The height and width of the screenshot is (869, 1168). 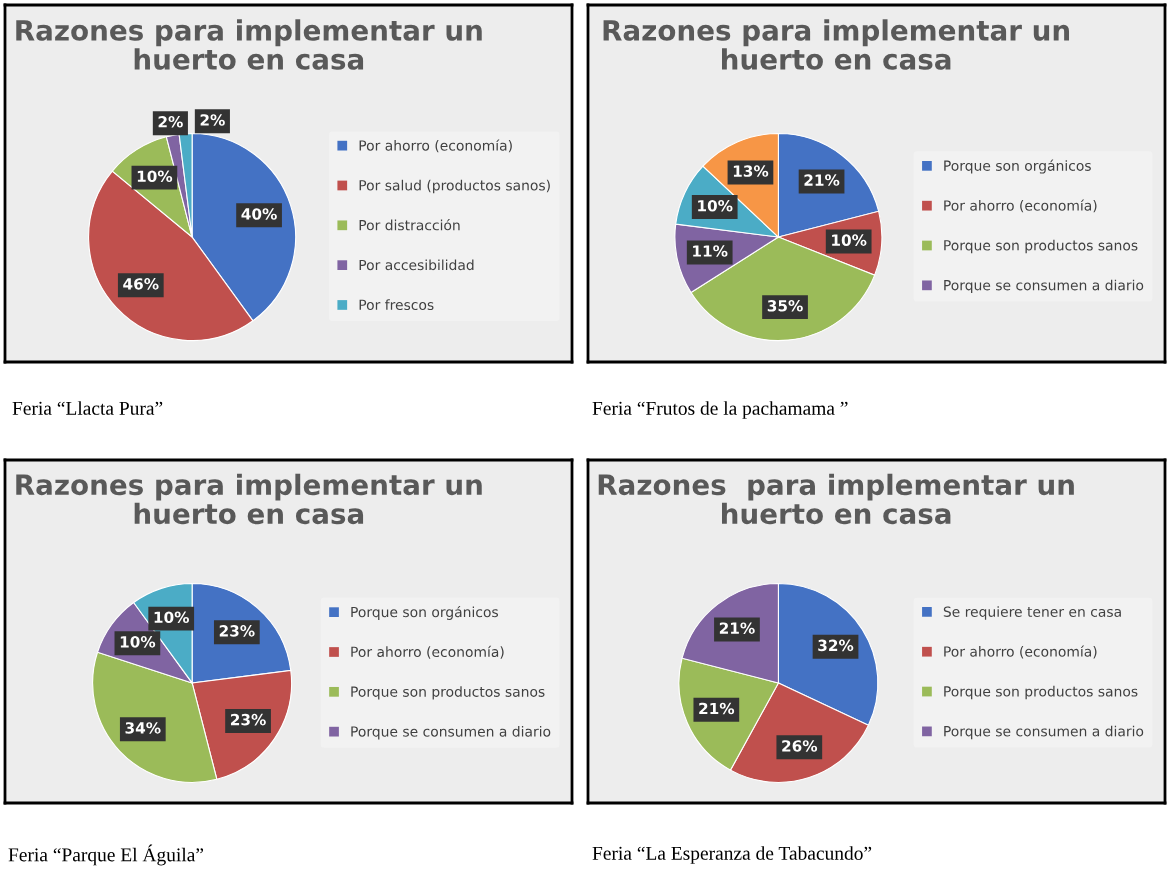 I want to click on data-label: 40%, so click(x=259, y=214).